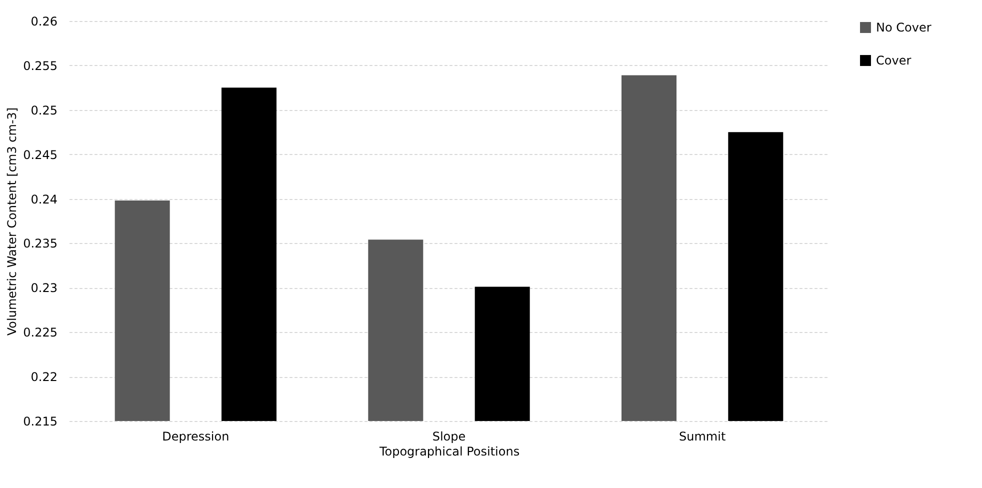 The height and width of the screenshot is (488, 982). Describe the element at coordinates (40, 421) in the screenshot. I see `y-tick-label: 0.215` at that location.